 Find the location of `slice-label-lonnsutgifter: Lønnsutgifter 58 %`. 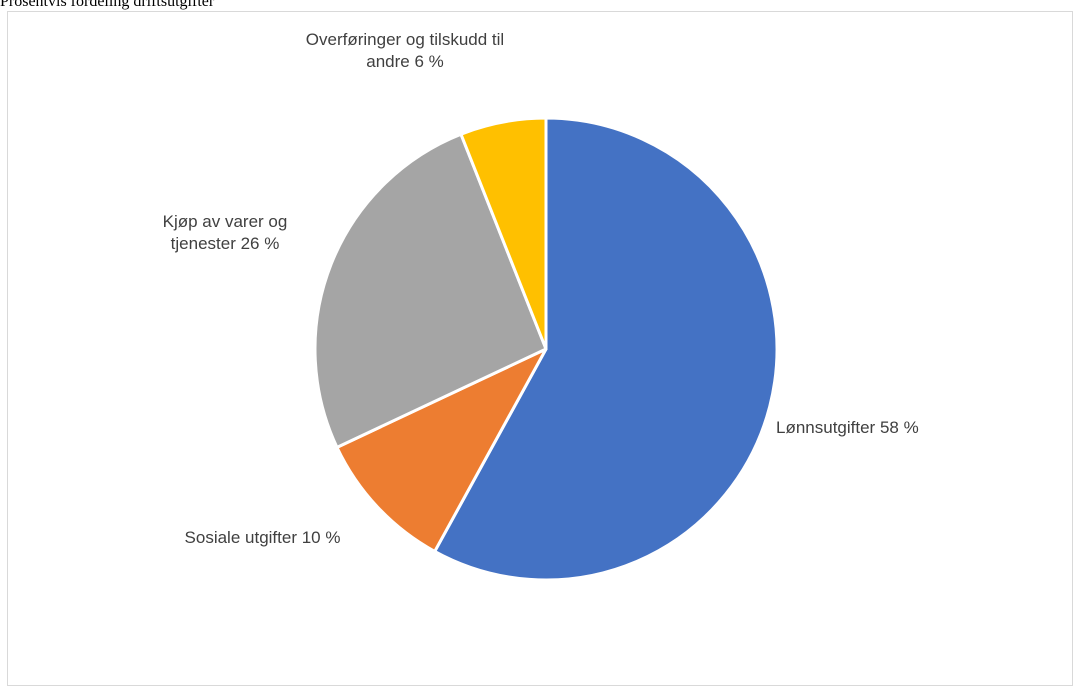

slice-label-lonnsutgifter: Lønnsutgifter 58 % is located at coordinates (847, 427).